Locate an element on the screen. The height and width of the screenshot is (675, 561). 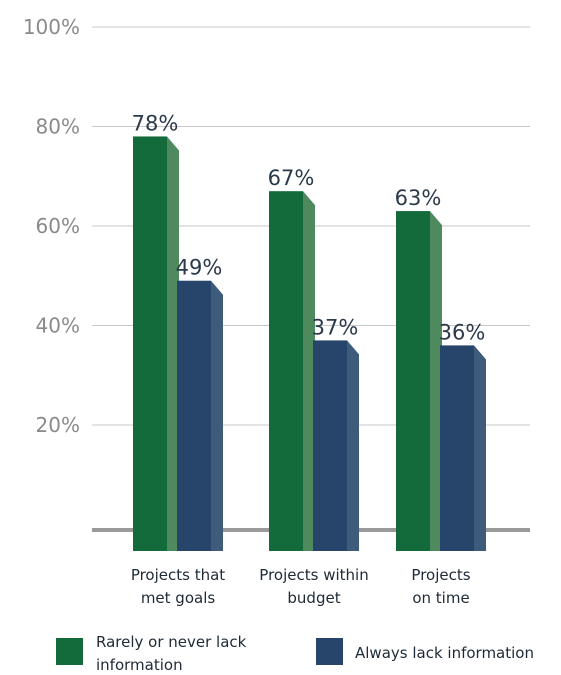
x-category-label: Projects within budget is located at coordinates (313, 586).